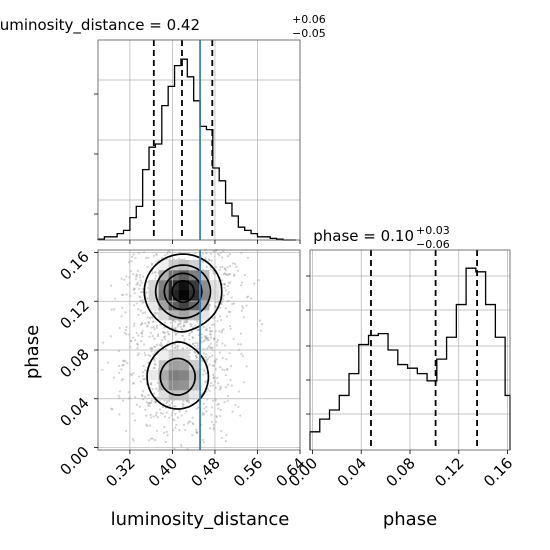  Describe the element at coordinates (308, 345) in the screenshot. I see `ytick-marks-phase` at that location.